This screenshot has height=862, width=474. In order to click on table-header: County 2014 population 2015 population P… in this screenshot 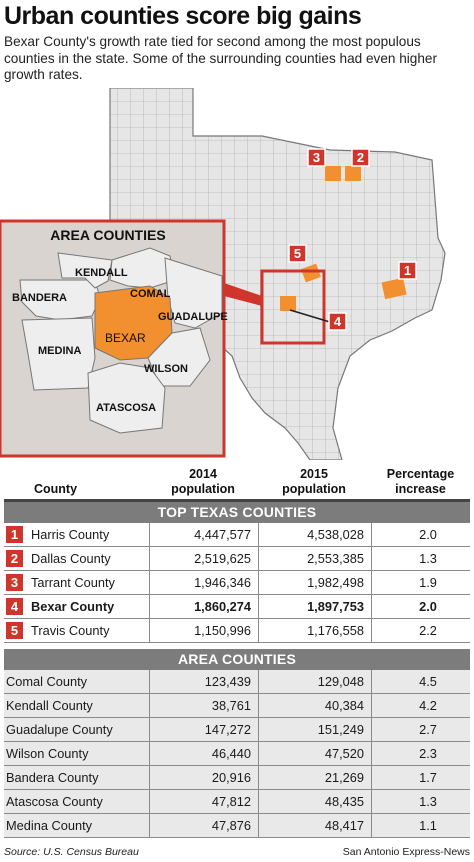, I will do `click(237, 482)`.